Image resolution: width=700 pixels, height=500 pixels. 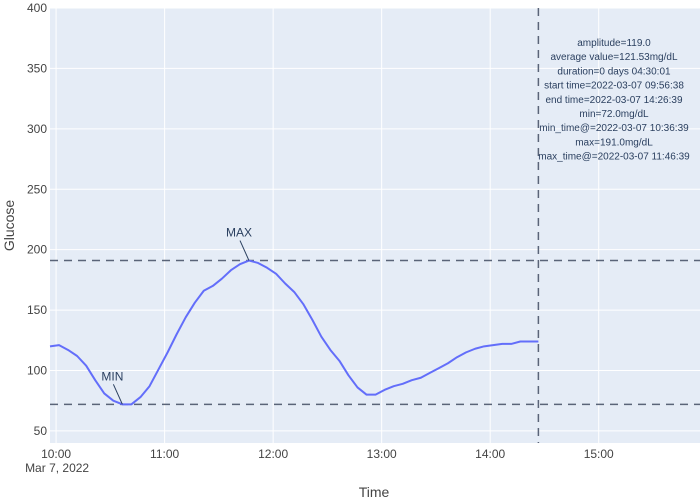 What do you see at coordinates (614, 71) in the screenshot?
I see `stats-line: duration=0 days 04:30:01` at bounding box center [614, 71].